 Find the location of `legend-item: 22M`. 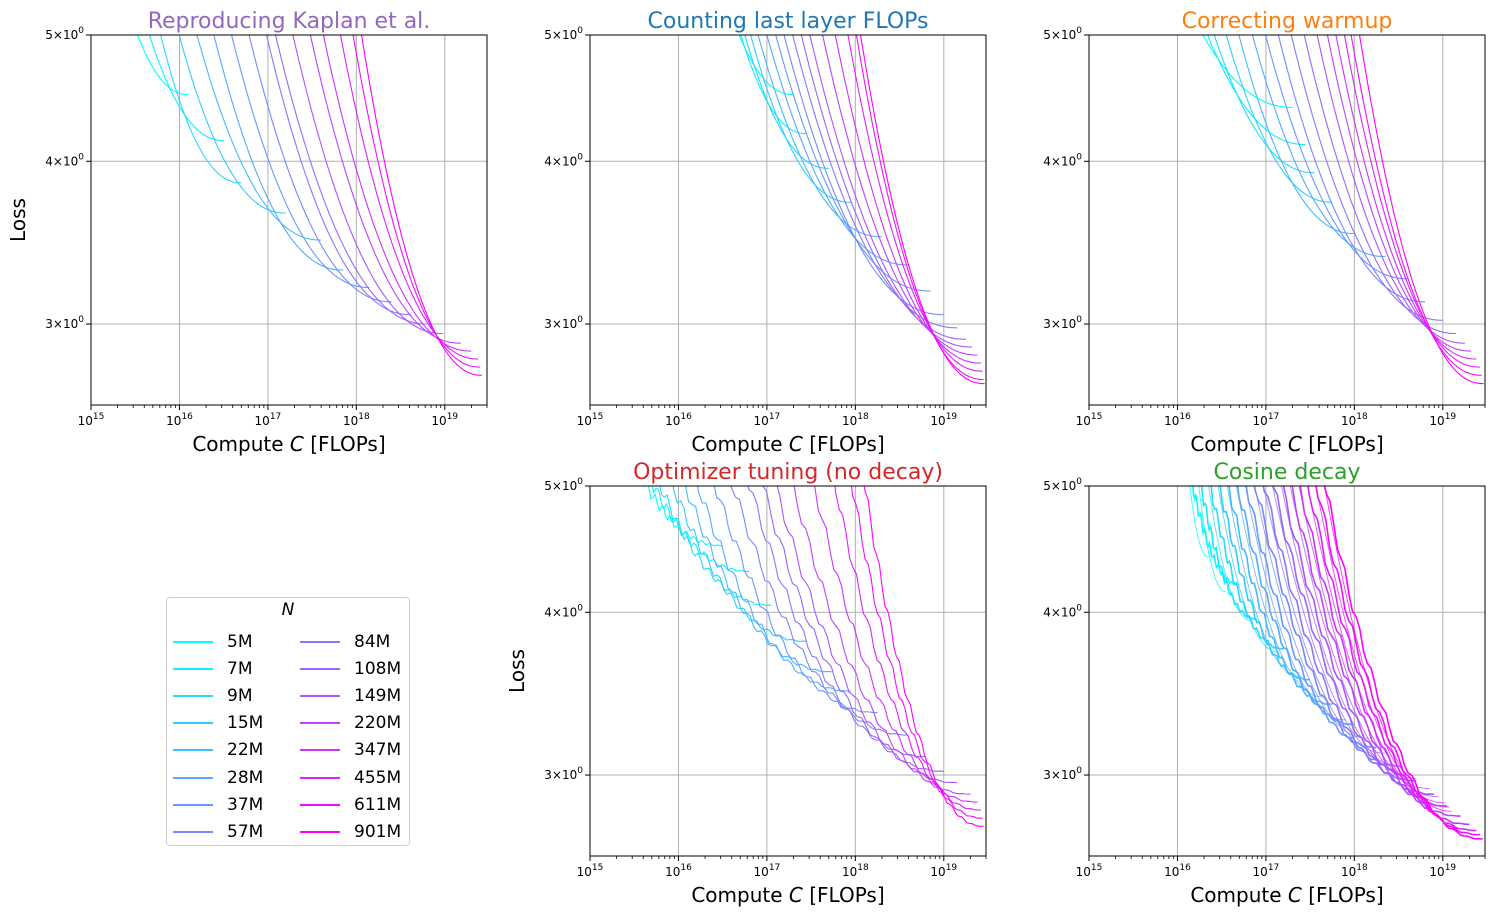

legend-item: 22M is located at coordinates (218, 750).